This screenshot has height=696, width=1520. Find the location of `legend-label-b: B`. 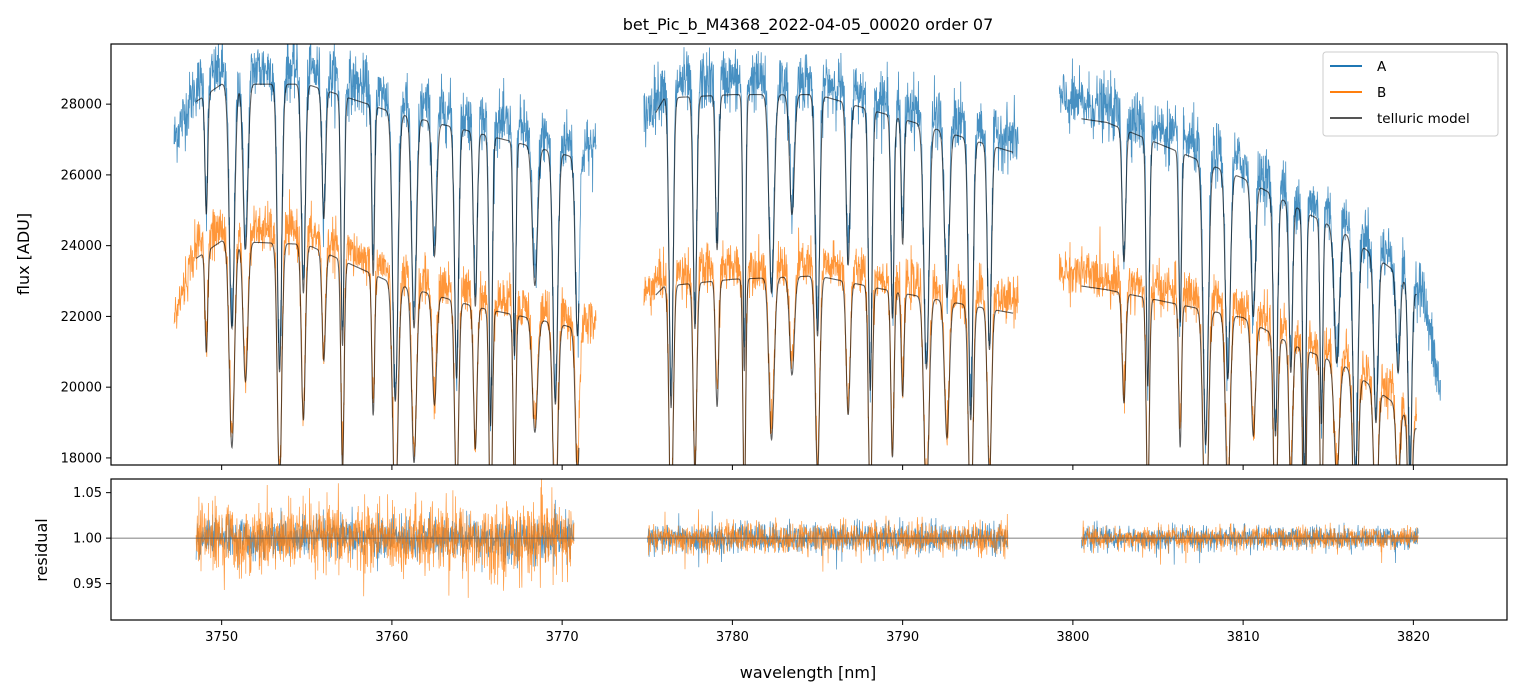

legend-label-b: B is located at coordinates (1381, 93).